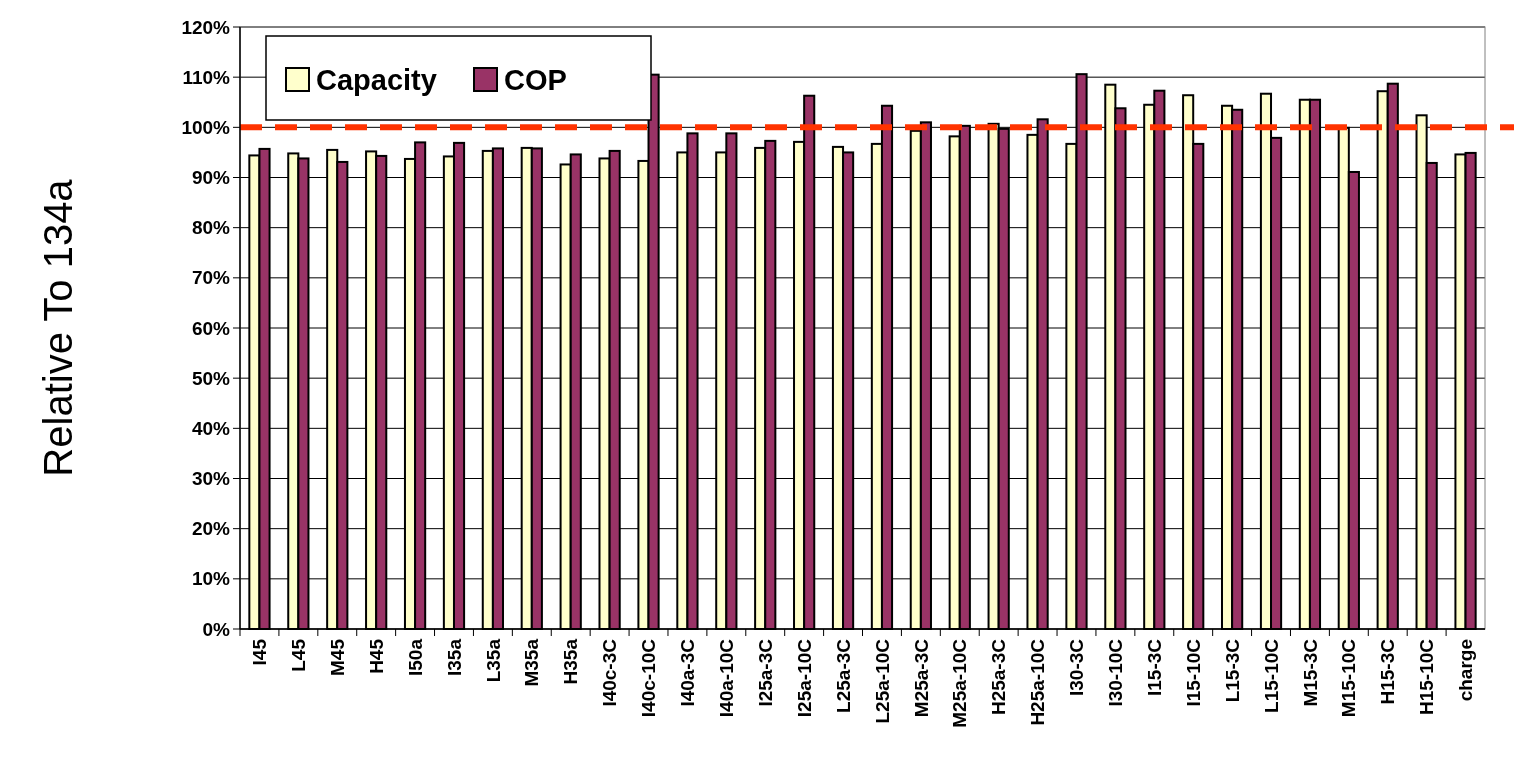  Describe the element at coordinates (765, 672) in the screenshot. I see `x-tick-label: I25a-3C` at that location.